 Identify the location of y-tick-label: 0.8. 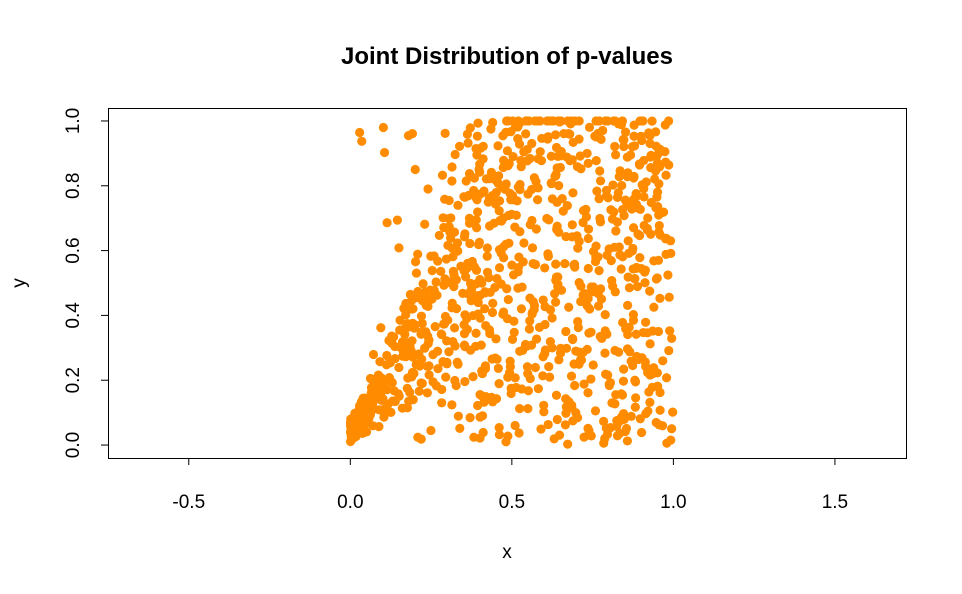
(73, 186).